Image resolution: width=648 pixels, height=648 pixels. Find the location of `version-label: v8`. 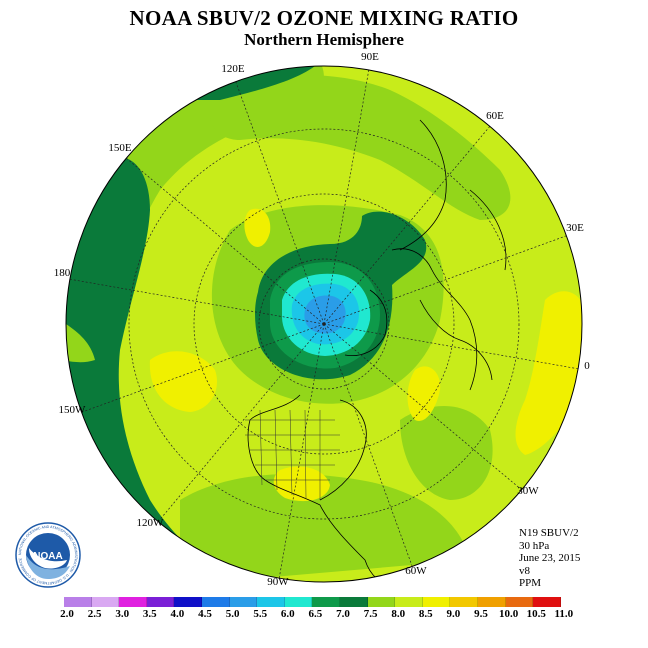

version-label: v8 is located at coordinates (524, 570).